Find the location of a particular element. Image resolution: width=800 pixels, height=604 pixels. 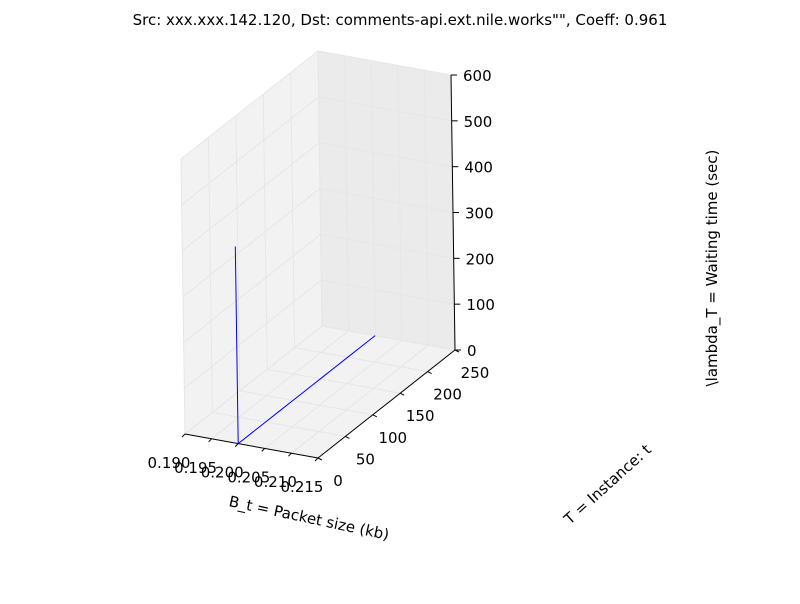

x-tick-label: 0.190 is located at coordinates (169, 463).